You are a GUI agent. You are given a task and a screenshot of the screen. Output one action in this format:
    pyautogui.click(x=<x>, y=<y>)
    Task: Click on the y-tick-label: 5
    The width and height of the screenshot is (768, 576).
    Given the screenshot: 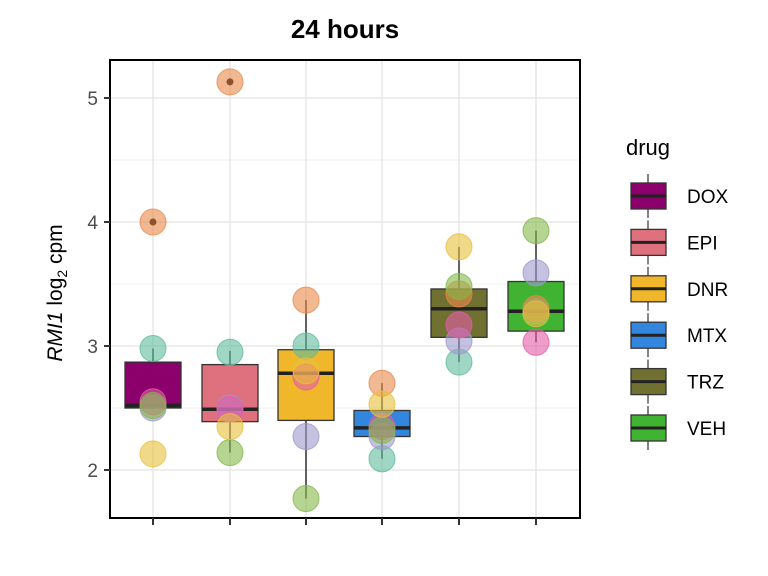 What is the action you would take?
    pyautogui.click(x=92, y=99)
    